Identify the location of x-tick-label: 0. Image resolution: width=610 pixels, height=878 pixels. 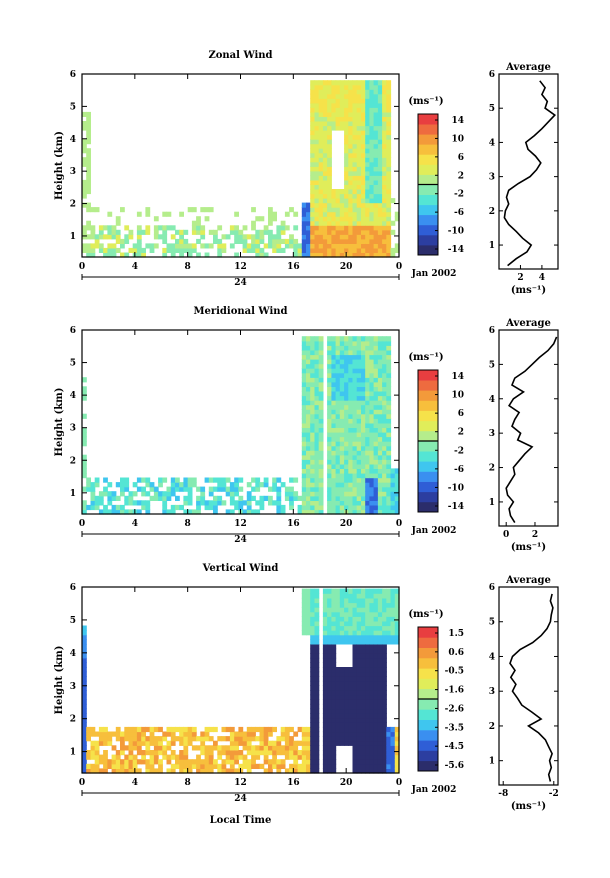
(399, 783).